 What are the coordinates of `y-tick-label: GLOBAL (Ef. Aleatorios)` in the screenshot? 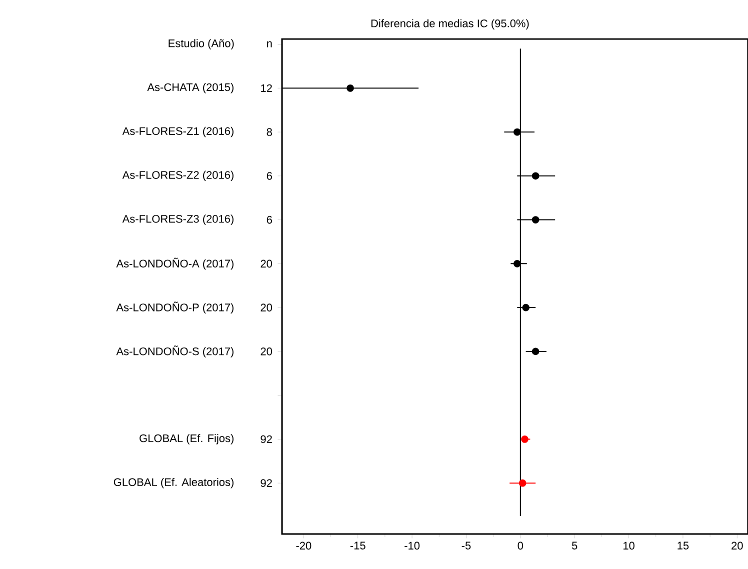 It's located at (174, 483).